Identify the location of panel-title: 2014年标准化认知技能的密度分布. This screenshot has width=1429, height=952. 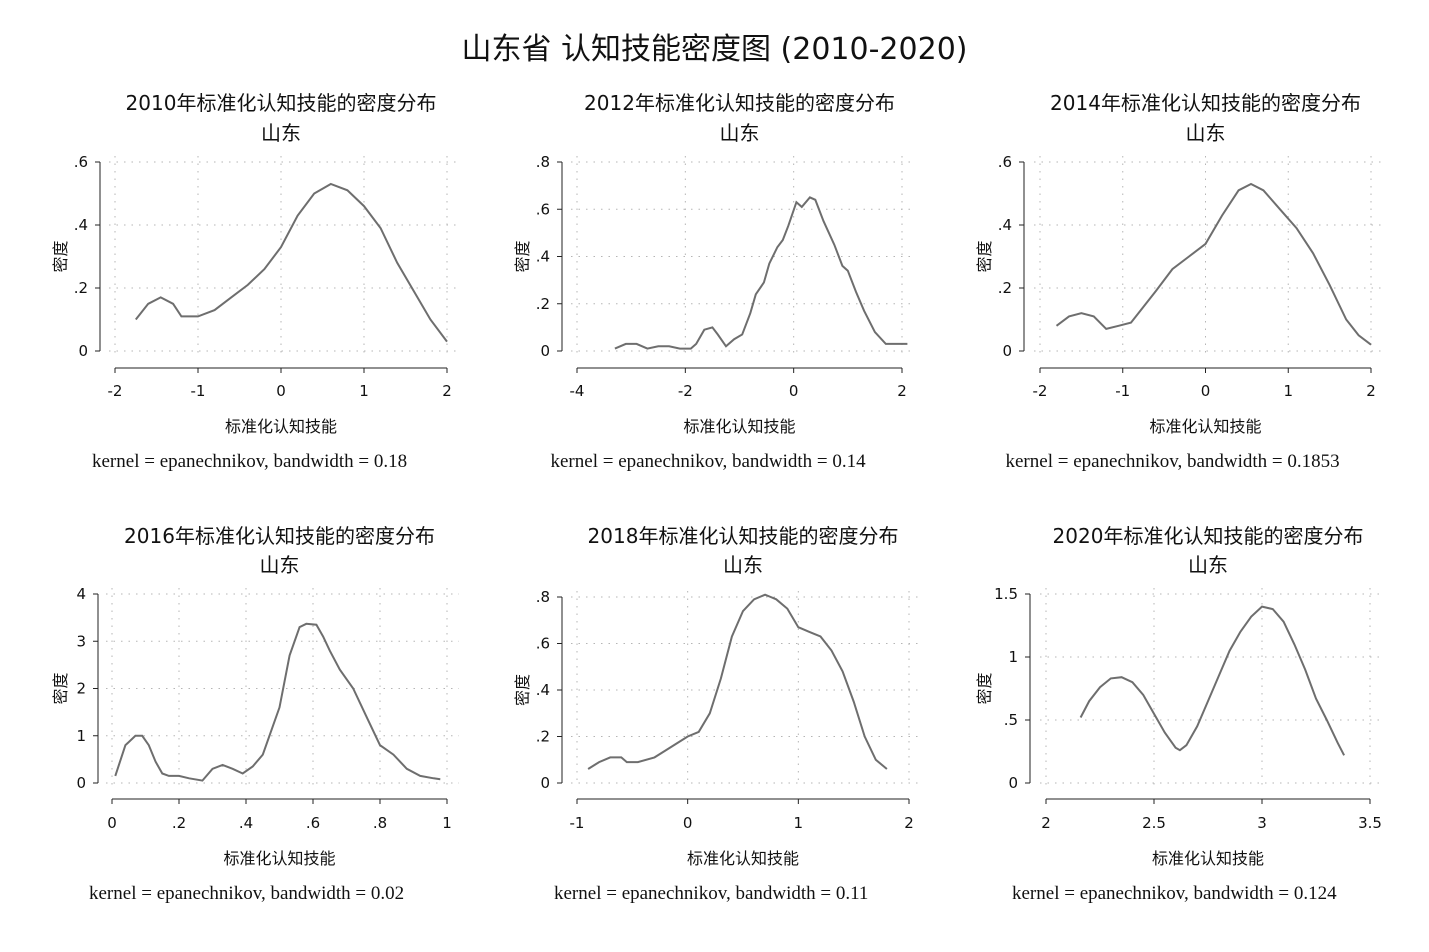
(1205, 103).